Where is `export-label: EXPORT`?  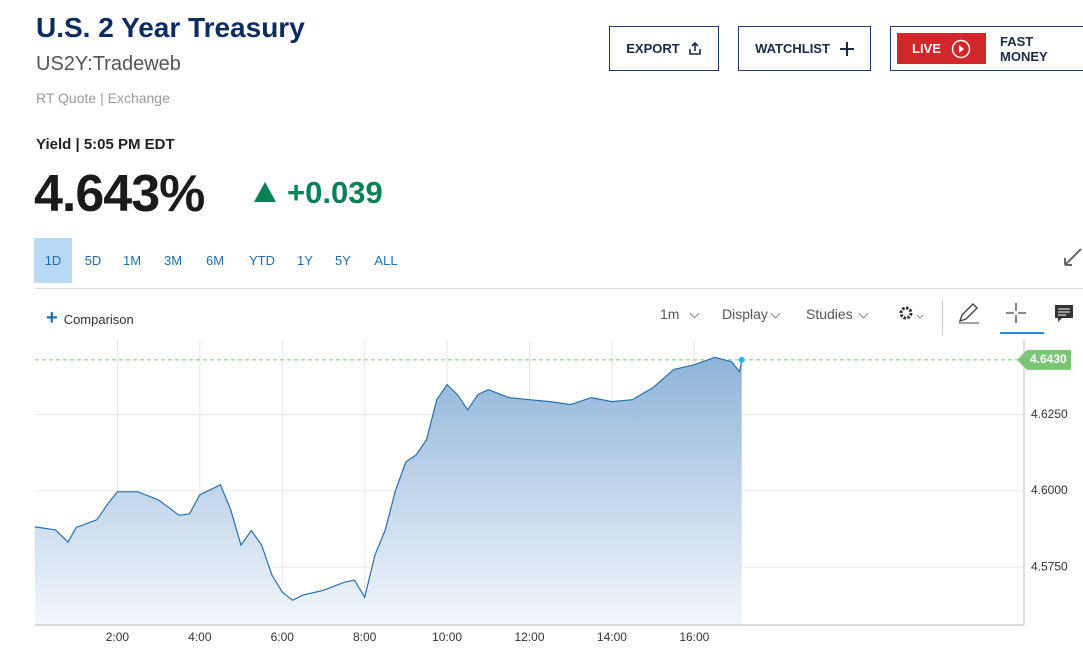 export-label: EXPORT is located at coordinates (653, 48).